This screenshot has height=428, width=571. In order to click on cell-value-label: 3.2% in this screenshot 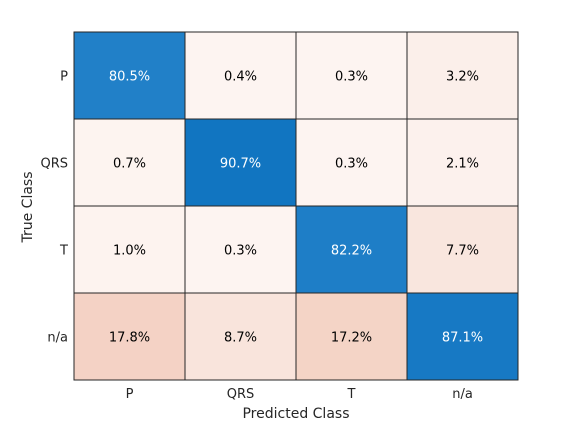, I will do `click(462, 77)`.